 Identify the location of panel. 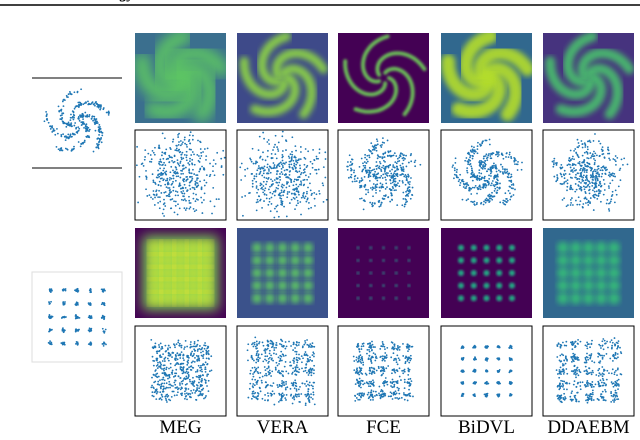
(588, 273).